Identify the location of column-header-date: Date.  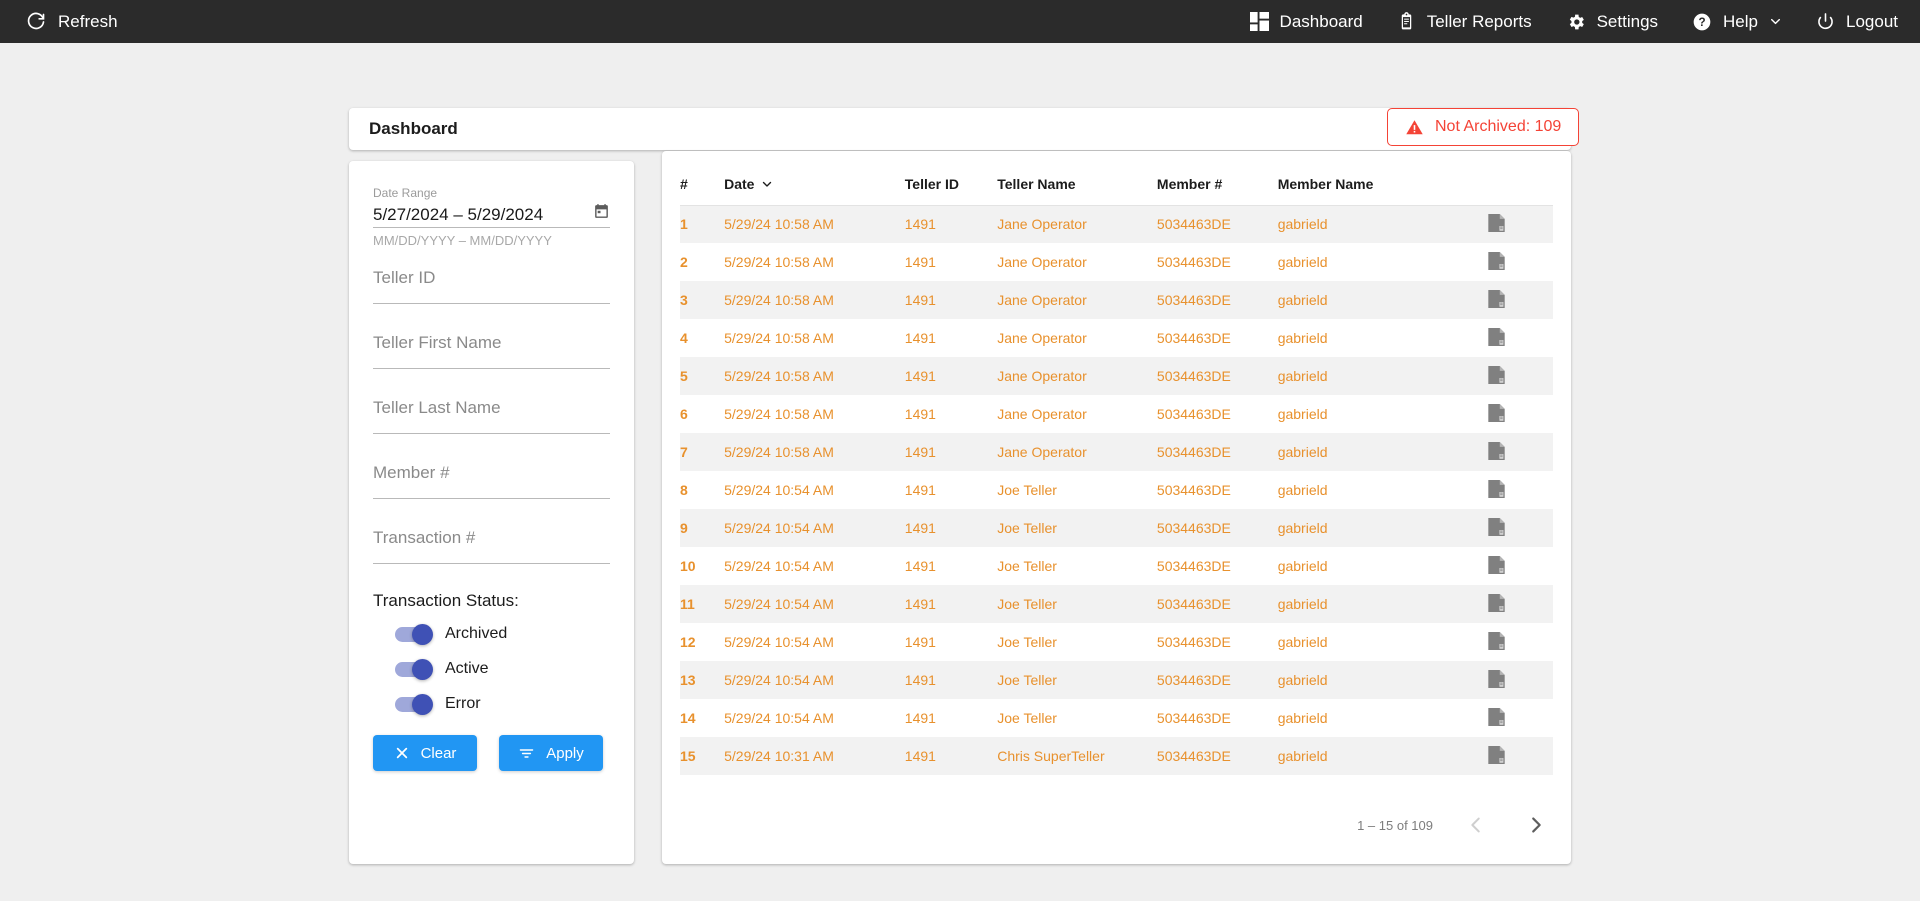
(814, 184).